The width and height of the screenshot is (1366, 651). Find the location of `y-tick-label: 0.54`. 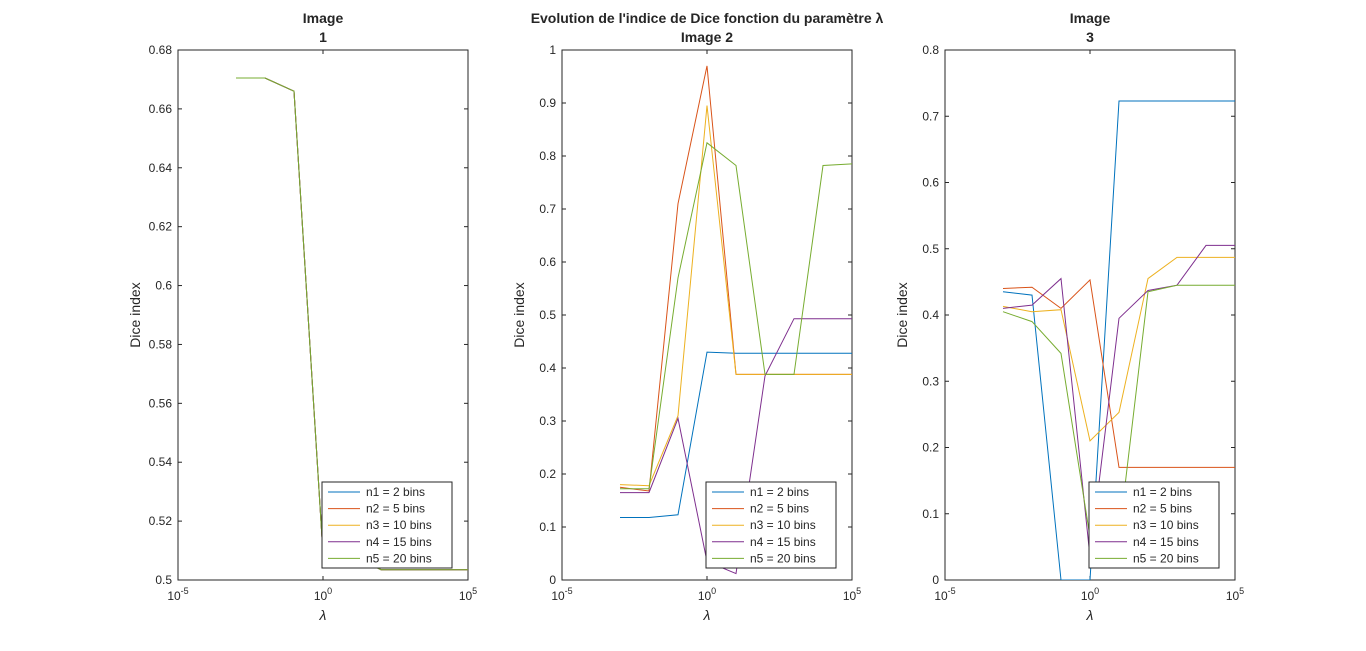

y-tick-label: 0.54 is located at coordinates (161, 462).